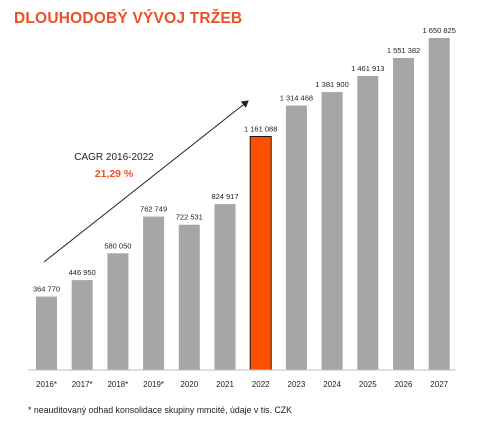 Image resolution: width=500 pixels, height=429 pixels. What do you see at coordinates (114, 174) in the screenshot?
I see `cagr-value: 21,29 %` at bounding box center [114, 174].